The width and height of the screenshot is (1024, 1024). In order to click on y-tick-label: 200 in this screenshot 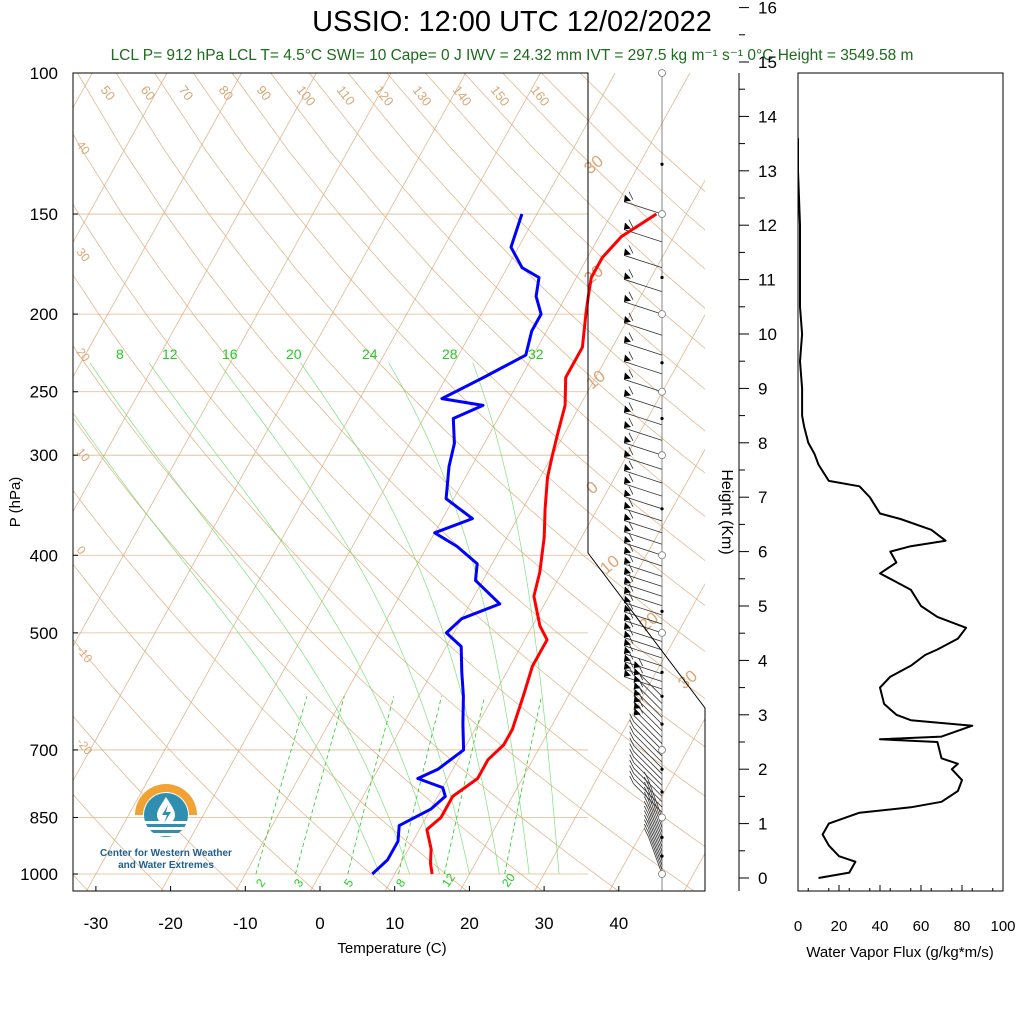, I will do `click(44, 314)`.